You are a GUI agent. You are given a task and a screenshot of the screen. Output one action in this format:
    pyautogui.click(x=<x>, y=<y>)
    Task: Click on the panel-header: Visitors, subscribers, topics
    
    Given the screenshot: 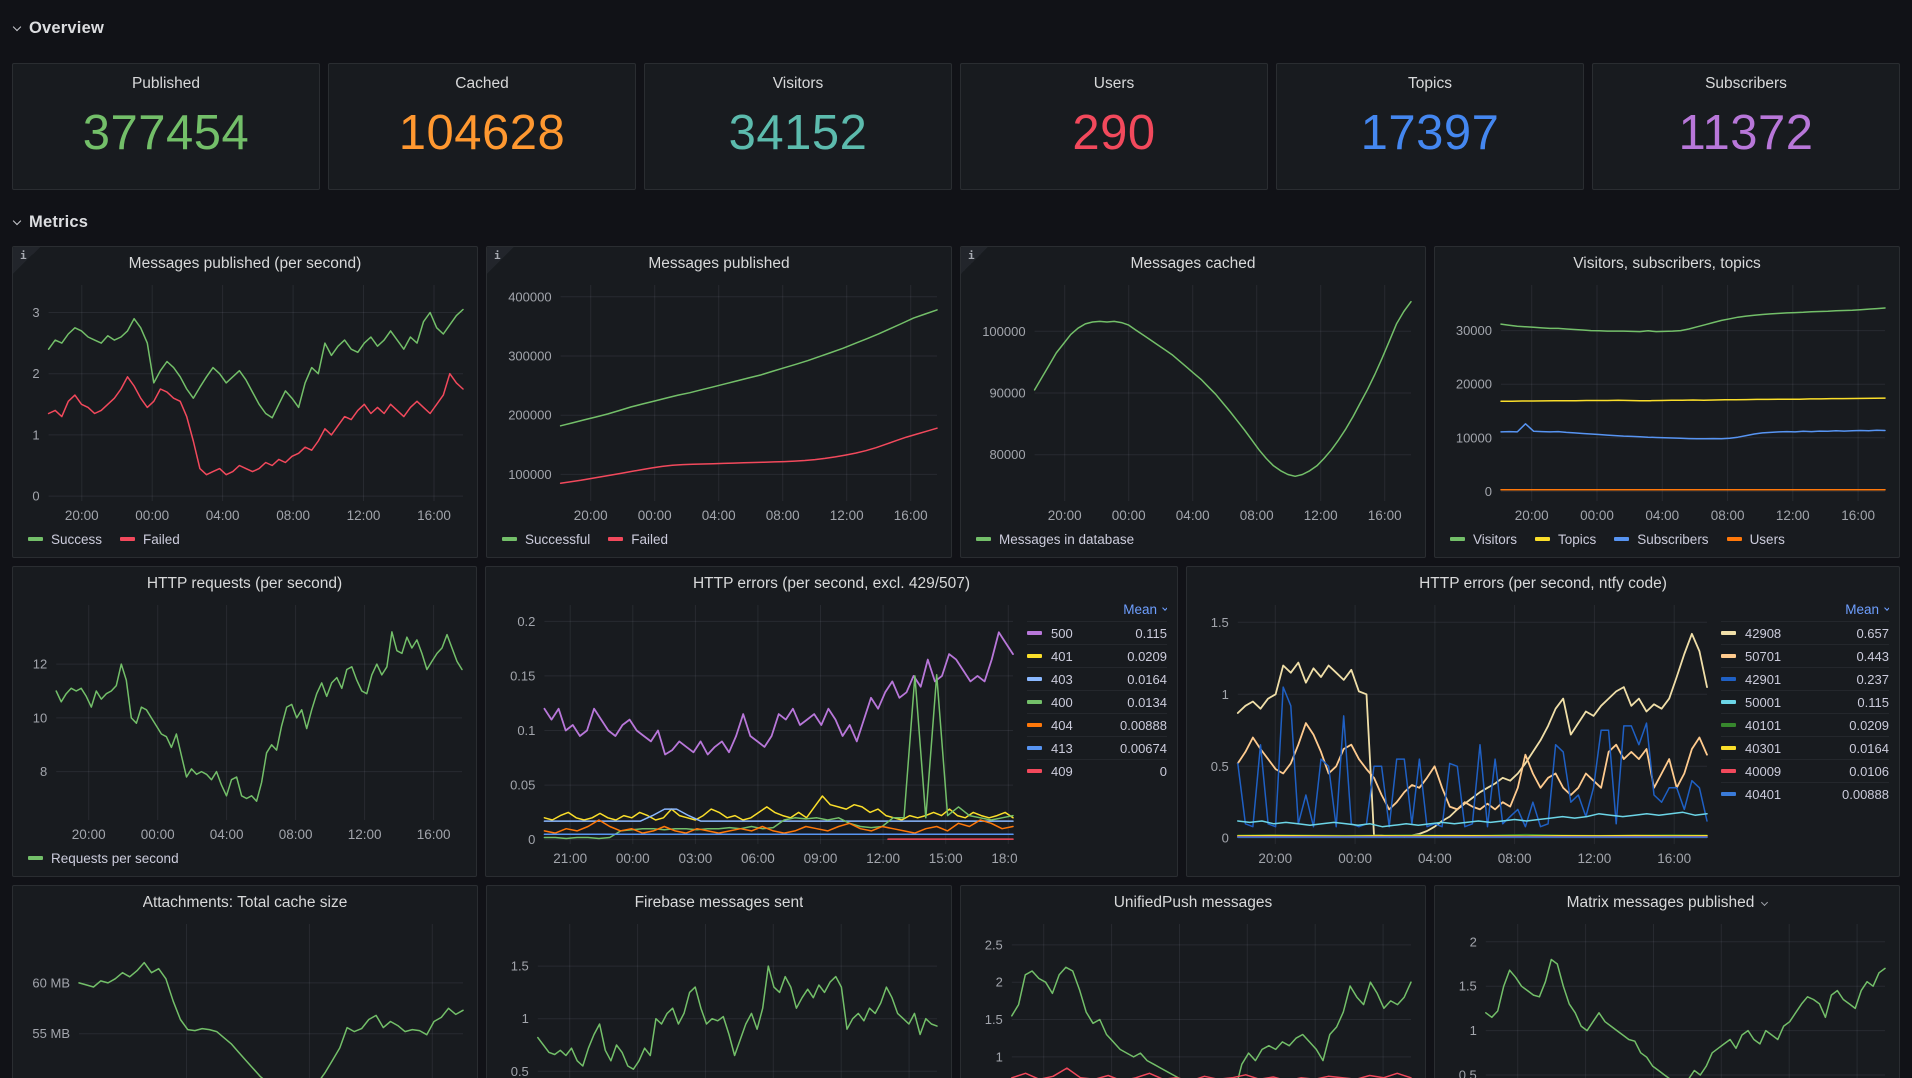 What is the action you would take?
    pyautogui.click(x=1667, y=264)
    